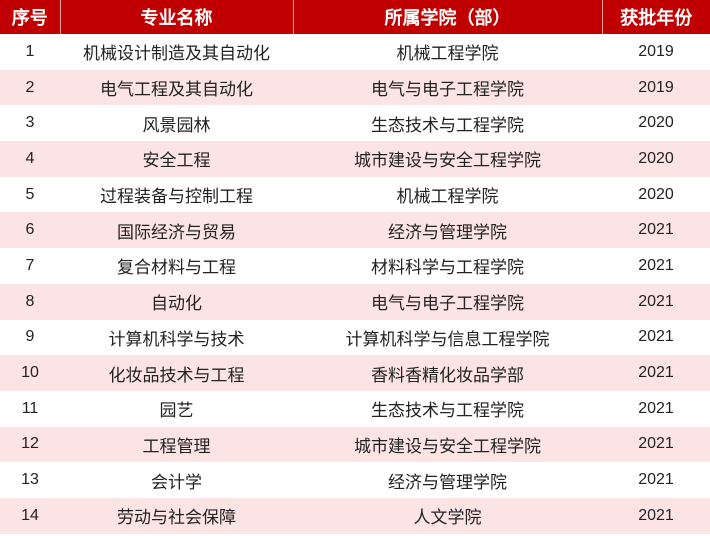 Image resolution: width=710 pixels, height=536 pixels. I want to click on table-row: 2 电气工程及其自动化 电气与电子工程学院 2019, so click(355, 87).